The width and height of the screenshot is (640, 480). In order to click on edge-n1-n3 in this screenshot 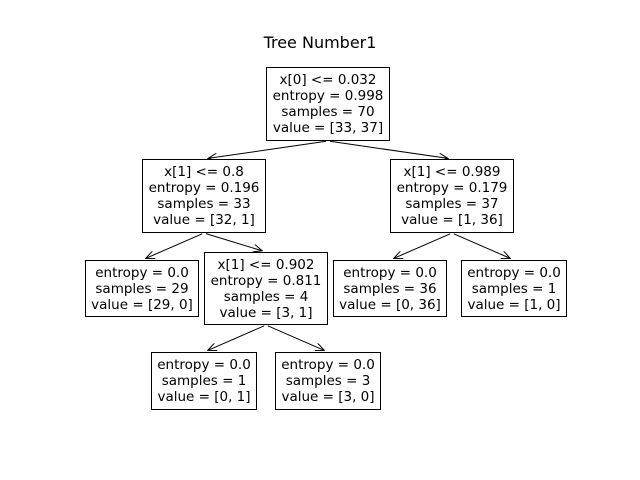, I will do `click(233, 242)`.